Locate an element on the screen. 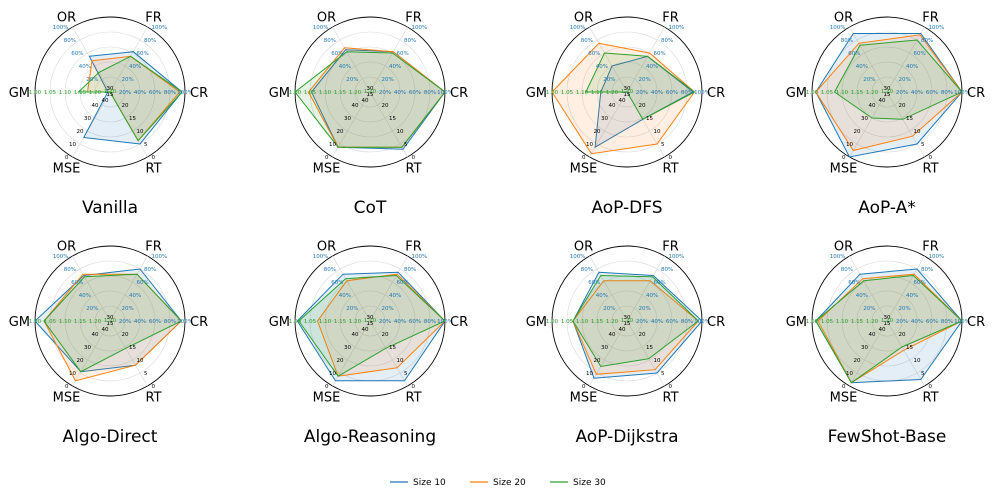 Image resolution: width=997 pixels, height=504 pixels. subplot-title: AoP-A* is located at coordinates (887, 208).